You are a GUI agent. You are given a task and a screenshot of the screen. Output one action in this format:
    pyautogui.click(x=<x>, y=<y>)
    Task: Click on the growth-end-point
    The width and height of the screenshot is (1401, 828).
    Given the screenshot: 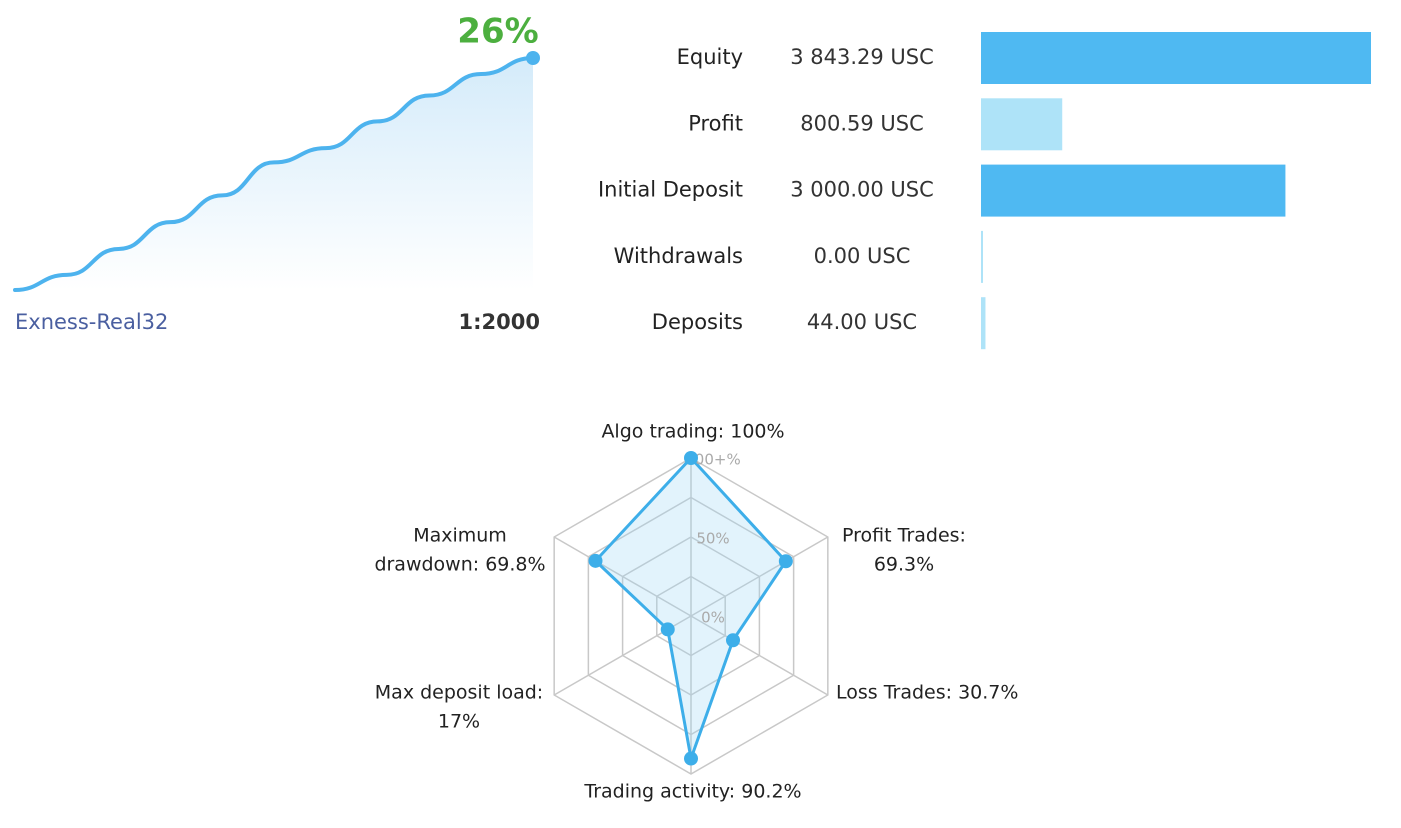 What is the action you would take?
    pyautogui.click(x=533, y=58)
    